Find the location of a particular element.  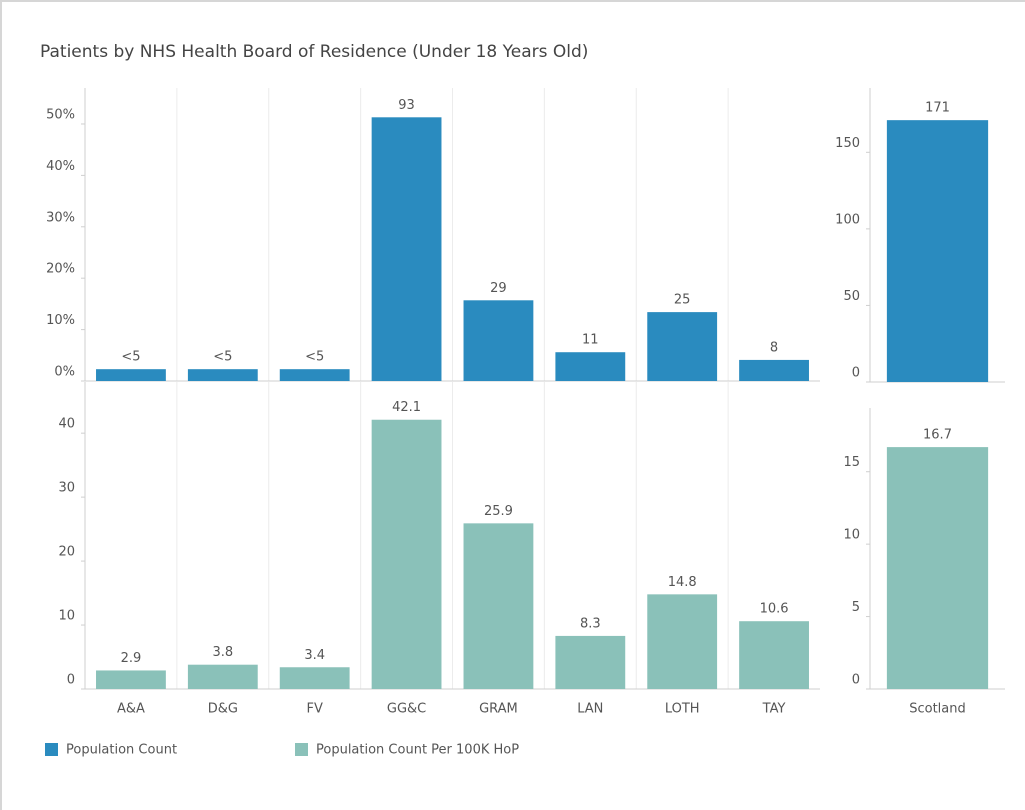

y-tick-label: 20% is located at coordinates (60, 269).